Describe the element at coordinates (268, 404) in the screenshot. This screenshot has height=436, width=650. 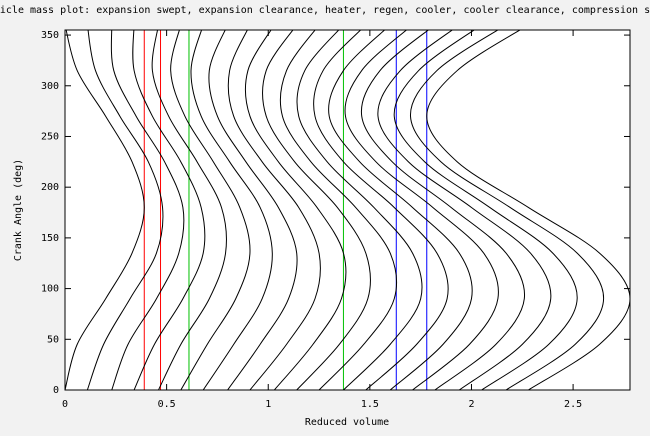
I see `x-tick-label: 1` at that location.